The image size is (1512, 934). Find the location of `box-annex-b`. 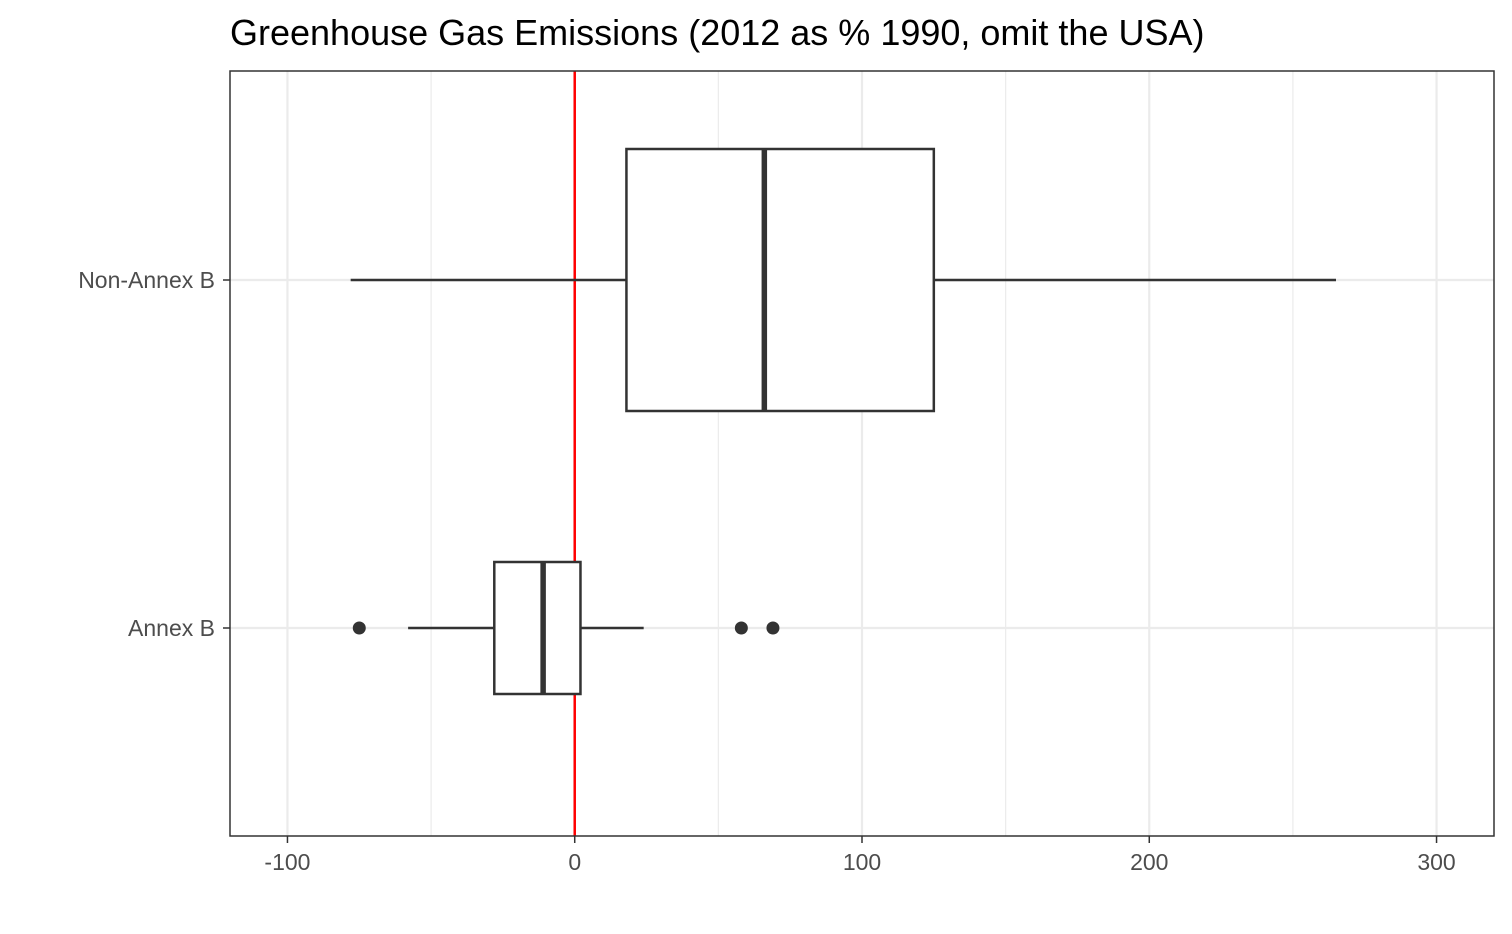

box-annex-b is located at coordinates (566, 628).